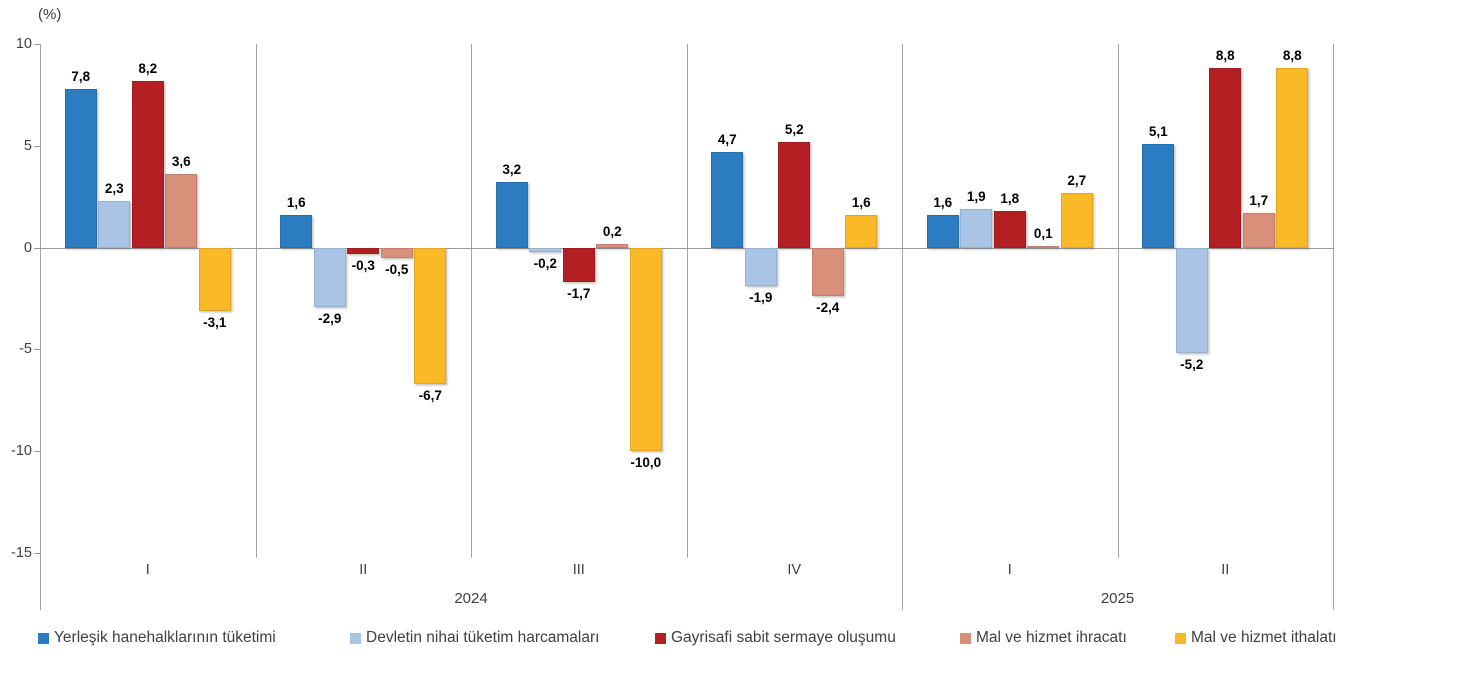 Image resolution: width=1478 pixels, height=690 pixels. I want to click on x-axis-quarter-label: IV, so click(794, 570).